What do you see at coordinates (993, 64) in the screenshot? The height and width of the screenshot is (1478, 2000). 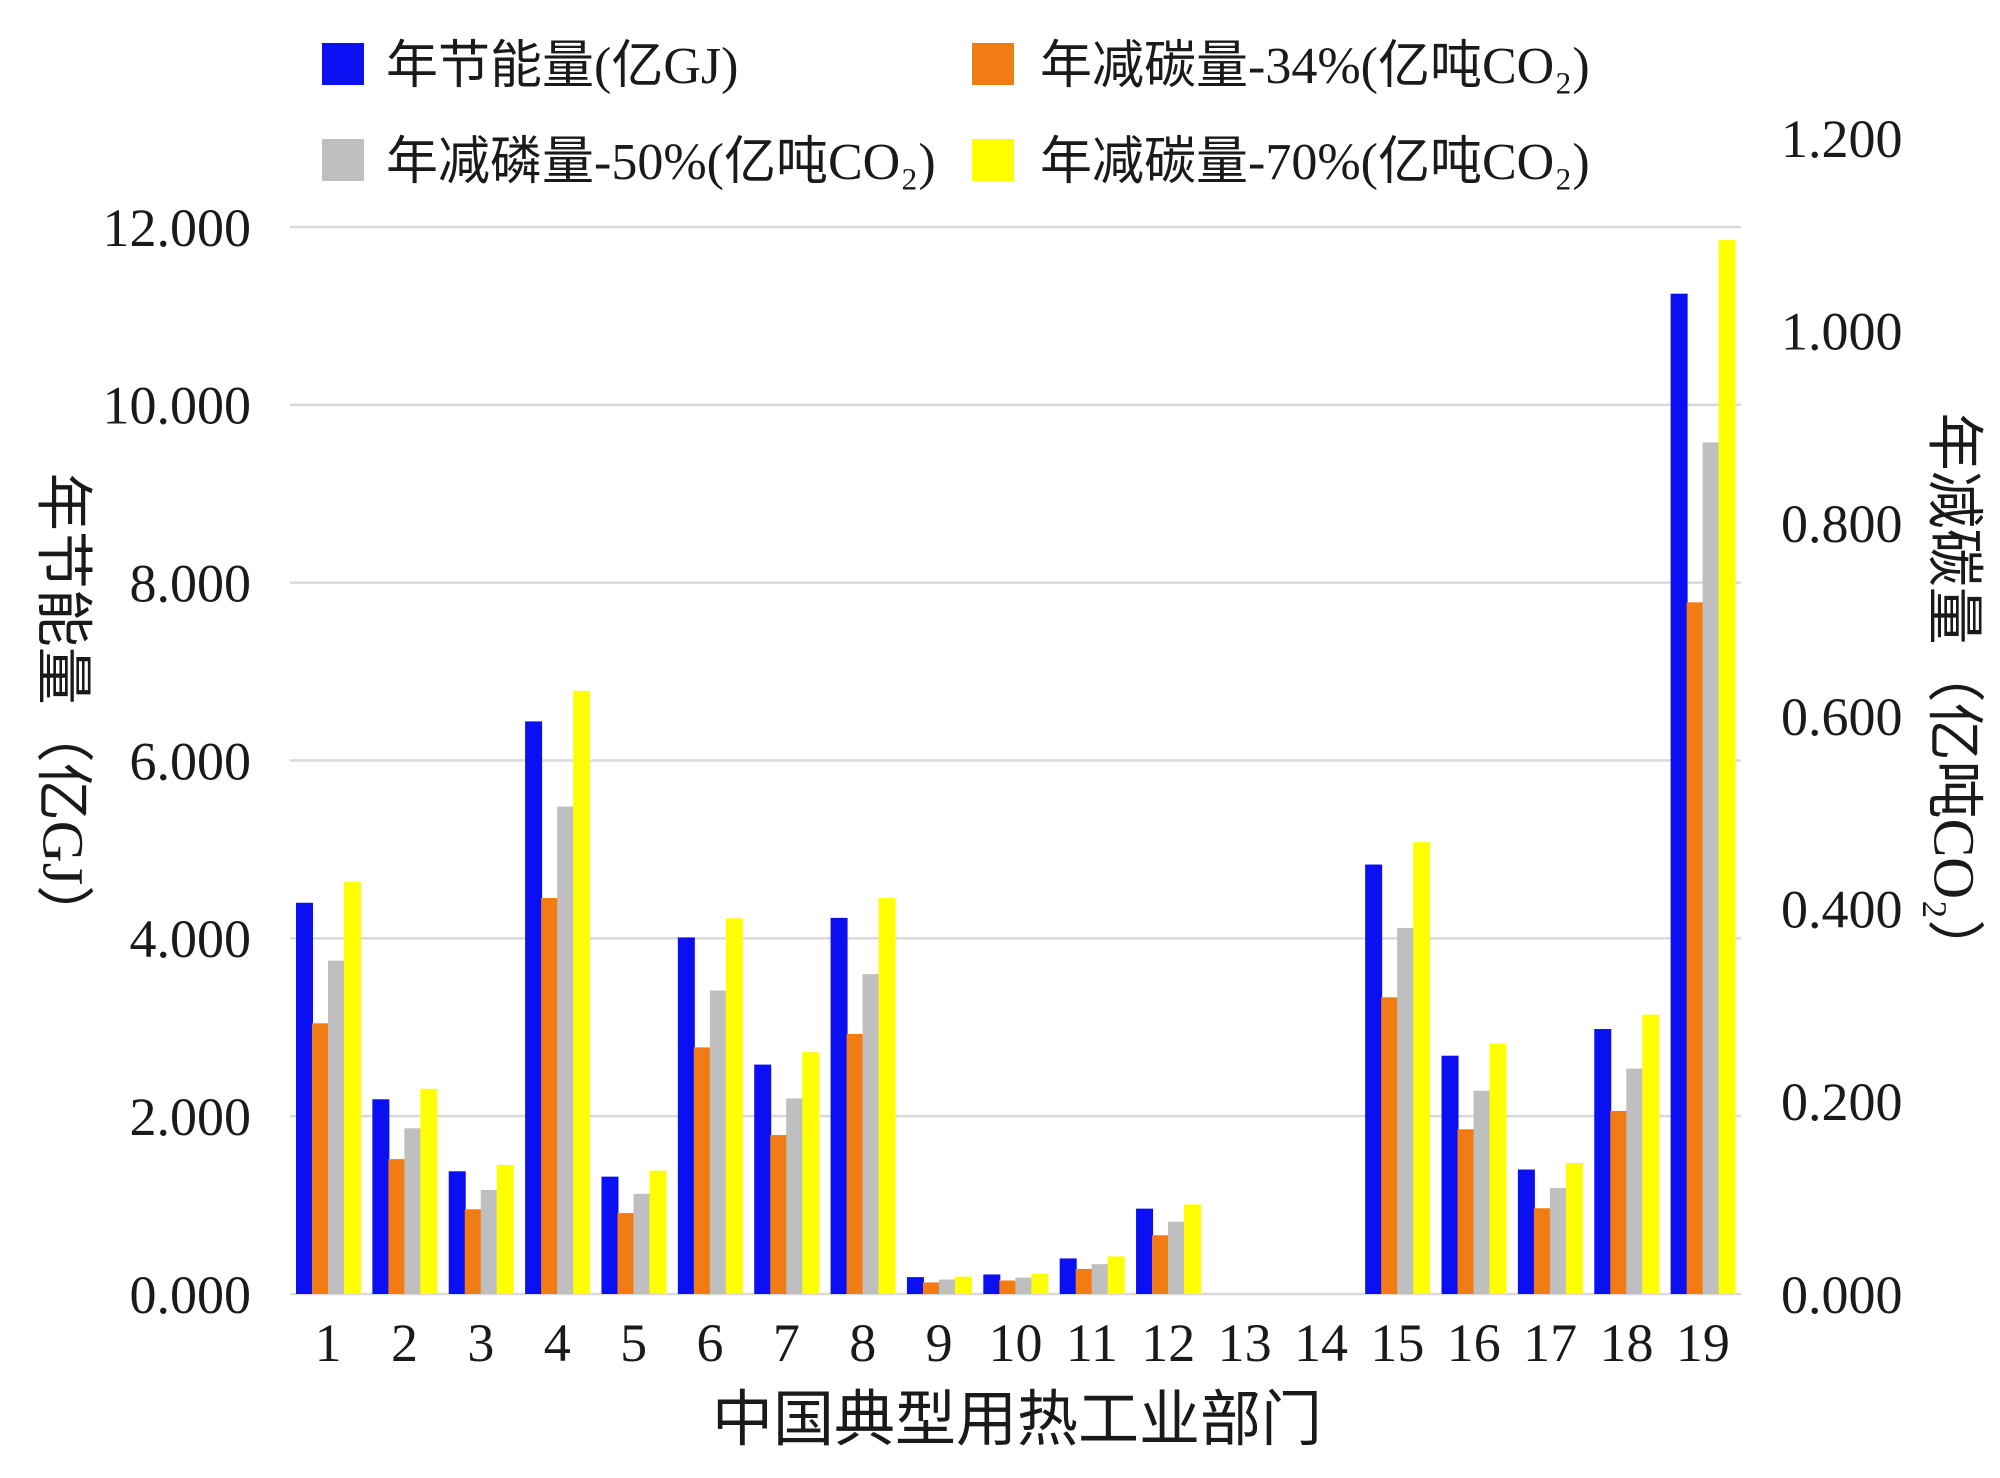 I see `legend-swatch-orange` at bounding box center [993, 64].